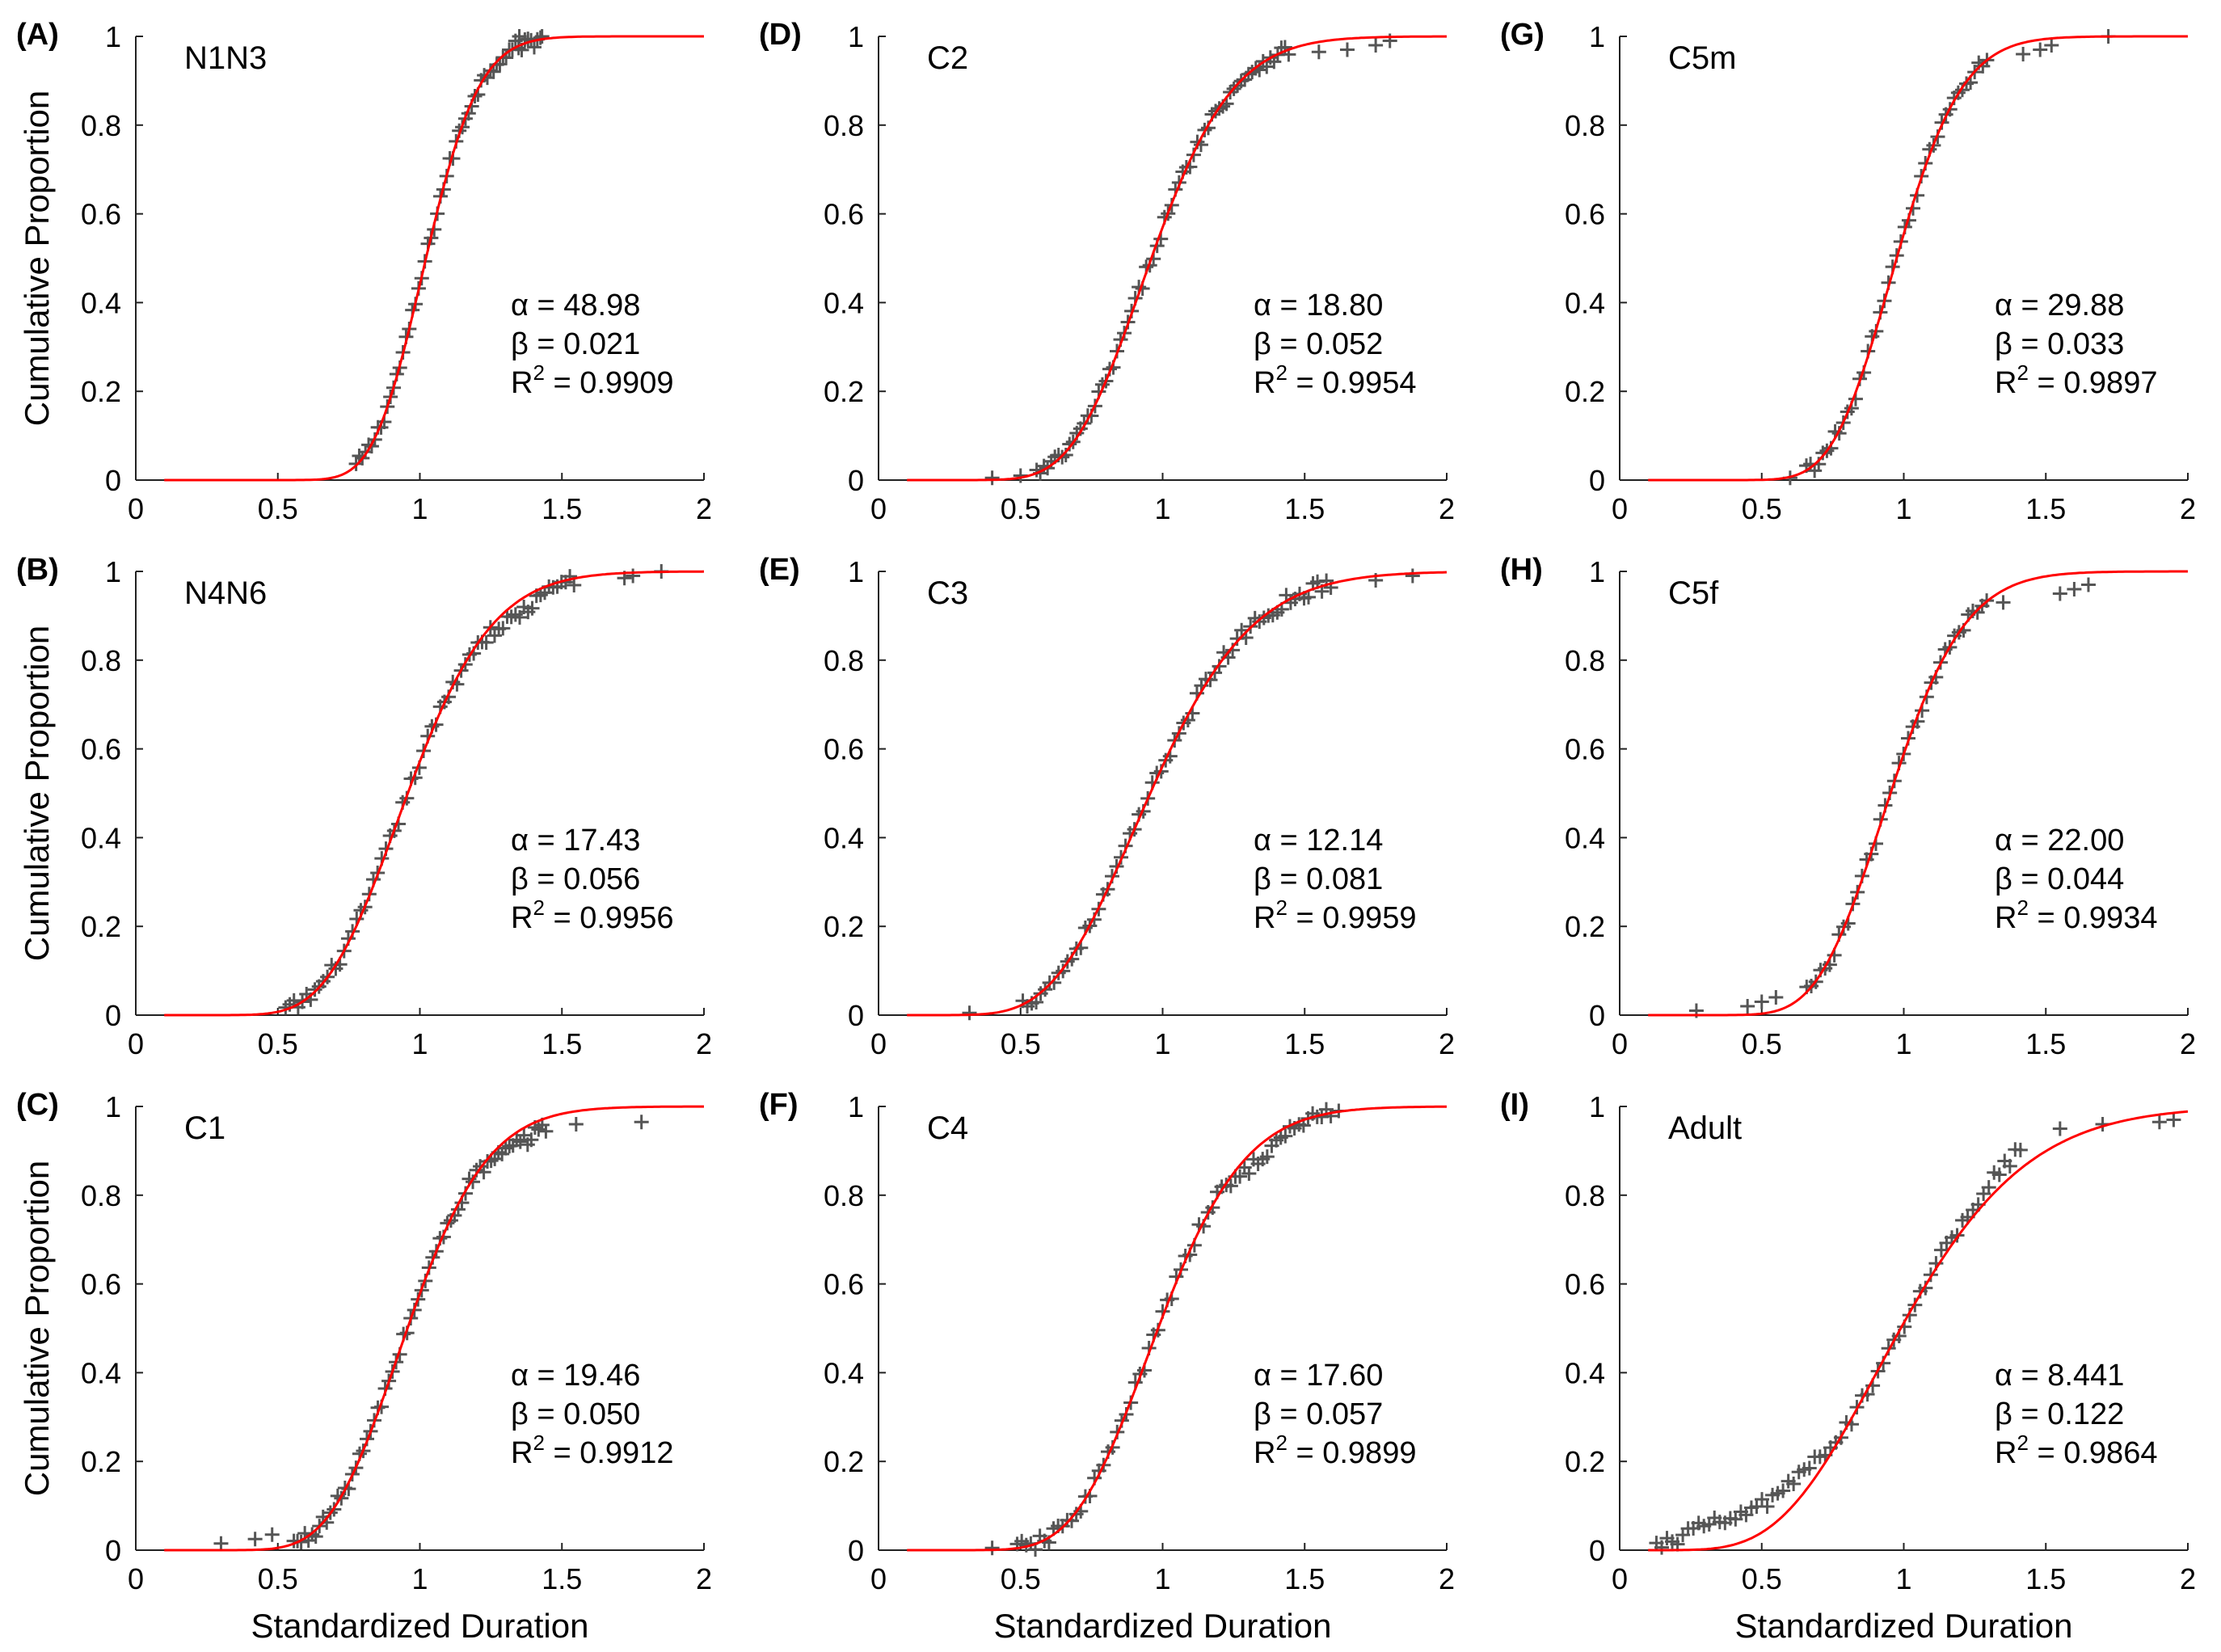 The height and width of the screenshot is (1652, 2221). What do you see at coordinates (2059, 841) in the screenshot?
I see `alpha-stat: α = 22.00` at bounding box center [2059, 841].